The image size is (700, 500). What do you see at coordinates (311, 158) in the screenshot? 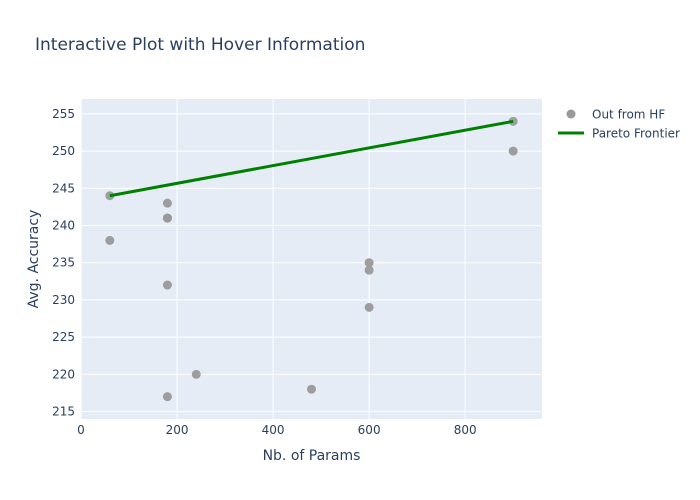
I see `series-line-pareto-frontier` at bounding box center [311, 158].